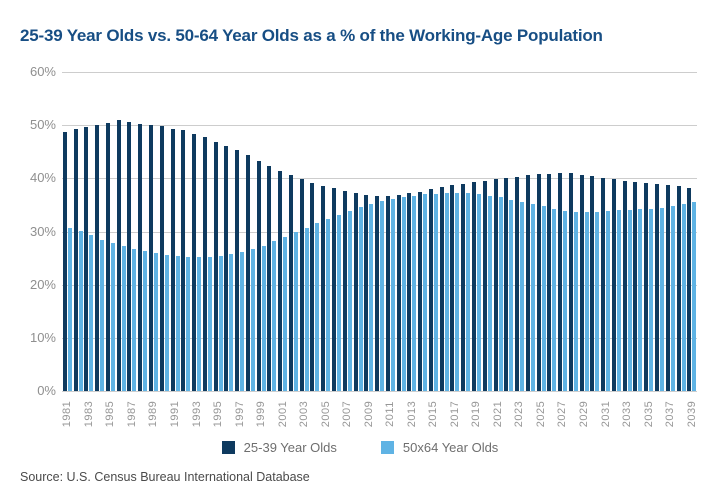  Describe the element at coordinates (387, 447) in the screenshot. I see `legend-swatch` at that location.